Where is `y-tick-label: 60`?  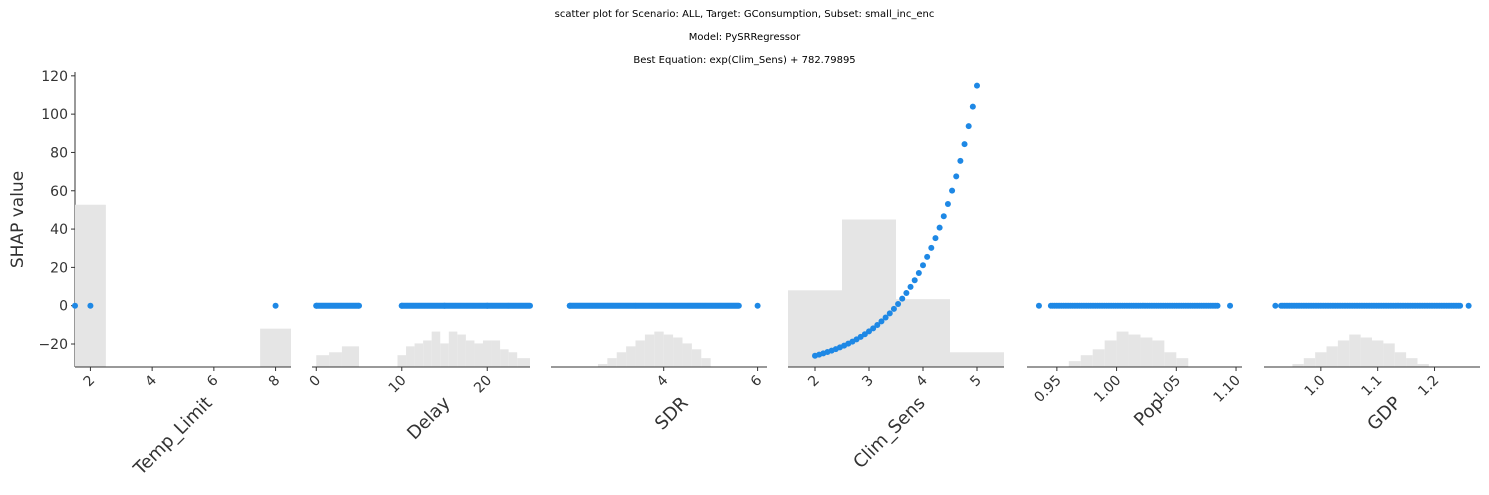 y-tick-label: 60 is located at coordinates (59, 192).